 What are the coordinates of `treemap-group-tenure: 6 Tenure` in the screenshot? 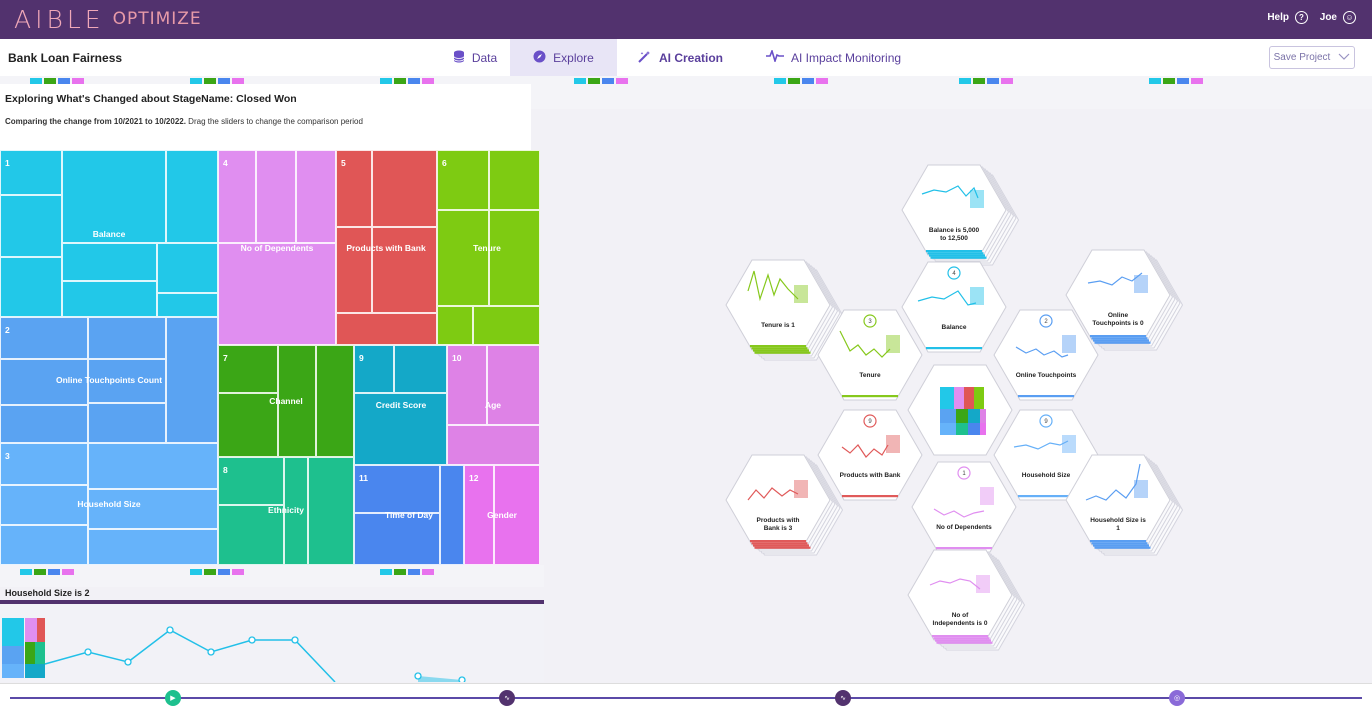 It's located at (488, 247).